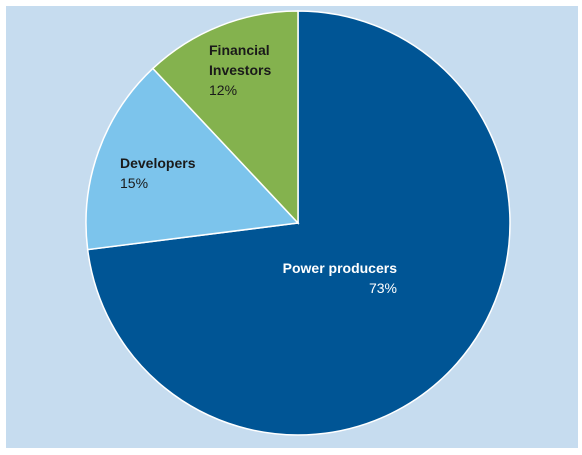 This screenshot has height=455, width=582. I want to click on slice-name-financial-investors-line-2: Investors, so click(240, 70).